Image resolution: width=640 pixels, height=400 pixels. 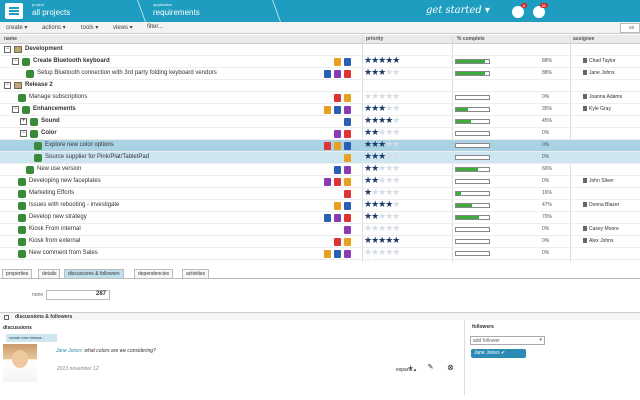 What do you see at coordinates (601, 229) in the screenshot?
I see `assignee: Casey Moore` at bounding box center [601, 229].